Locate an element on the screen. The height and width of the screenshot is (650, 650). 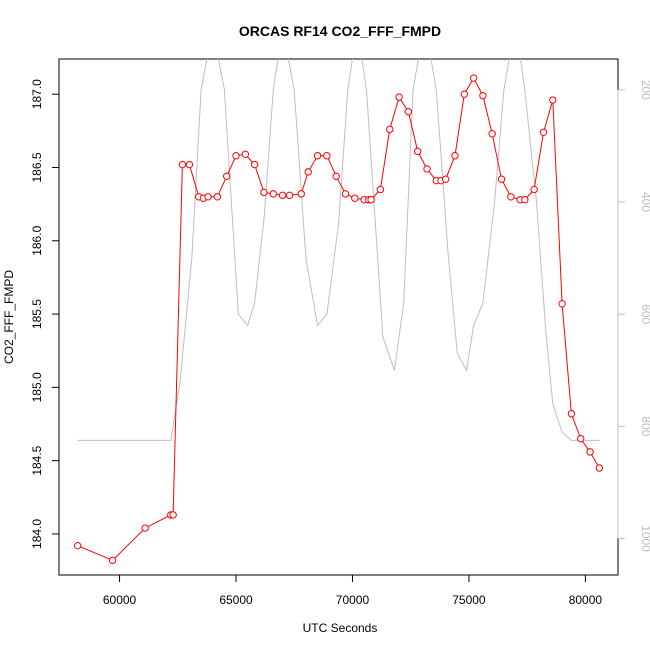
y2-tick-label: 200 is located at coordinates (644, 90).